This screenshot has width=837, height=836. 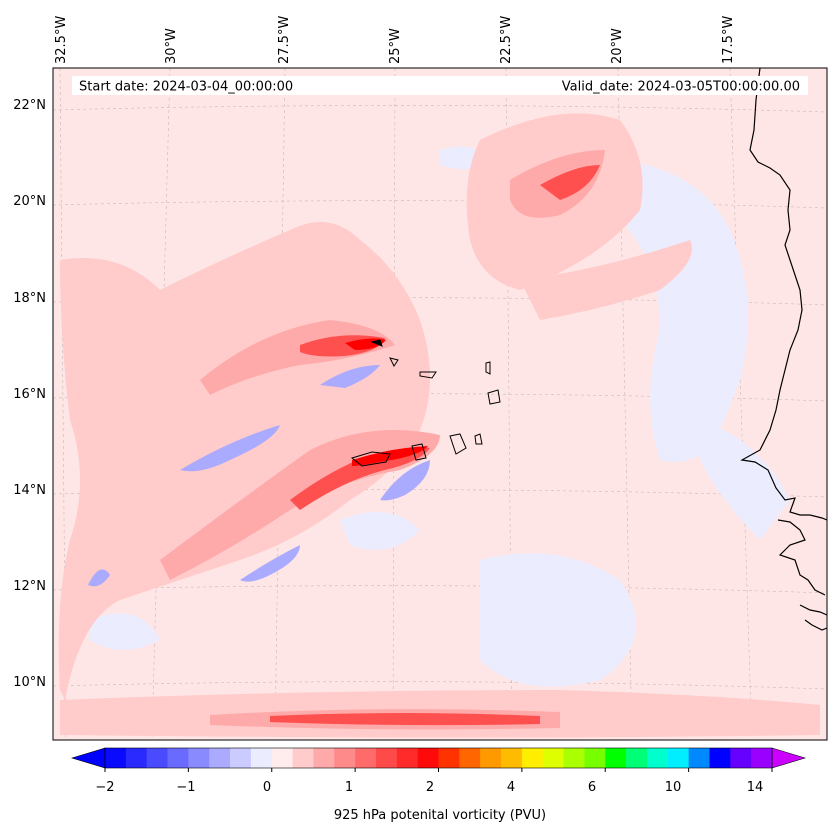 I want to click on lat-label-22n: 22°N, so click(x=29, y=105).